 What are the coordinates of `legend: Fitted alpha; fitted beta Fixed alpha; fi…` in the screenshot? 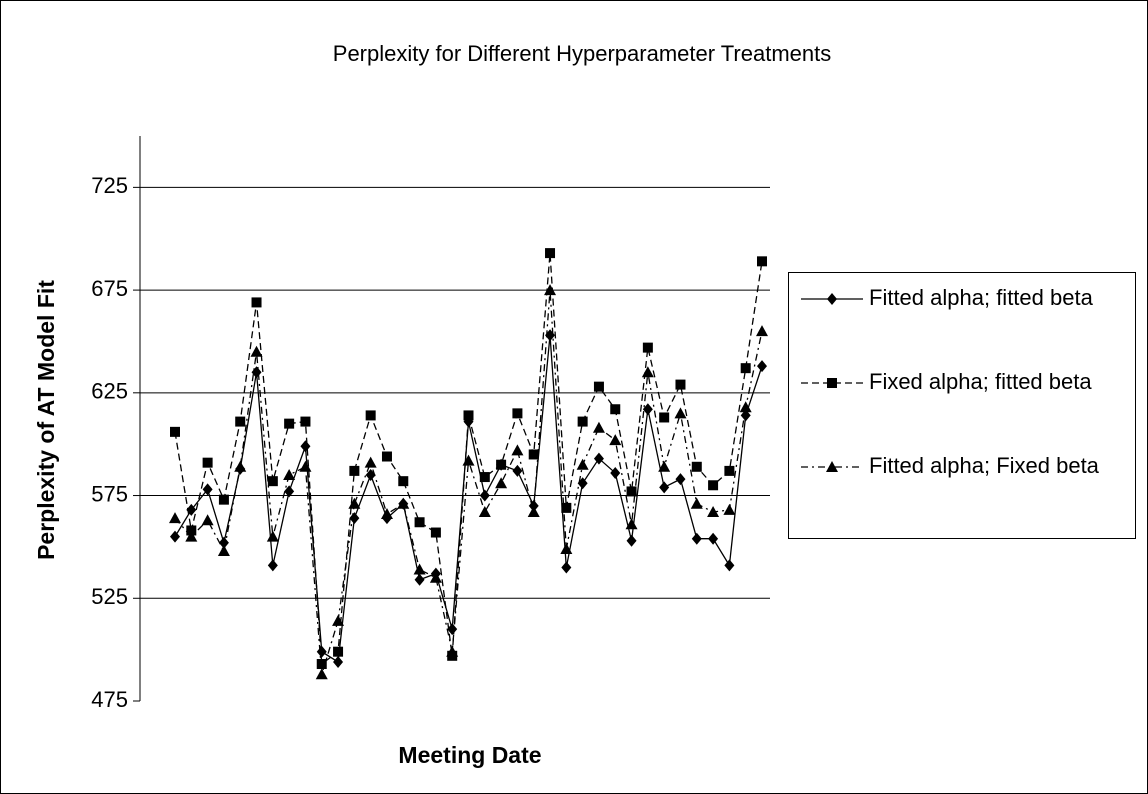 It's located at (962, 405).